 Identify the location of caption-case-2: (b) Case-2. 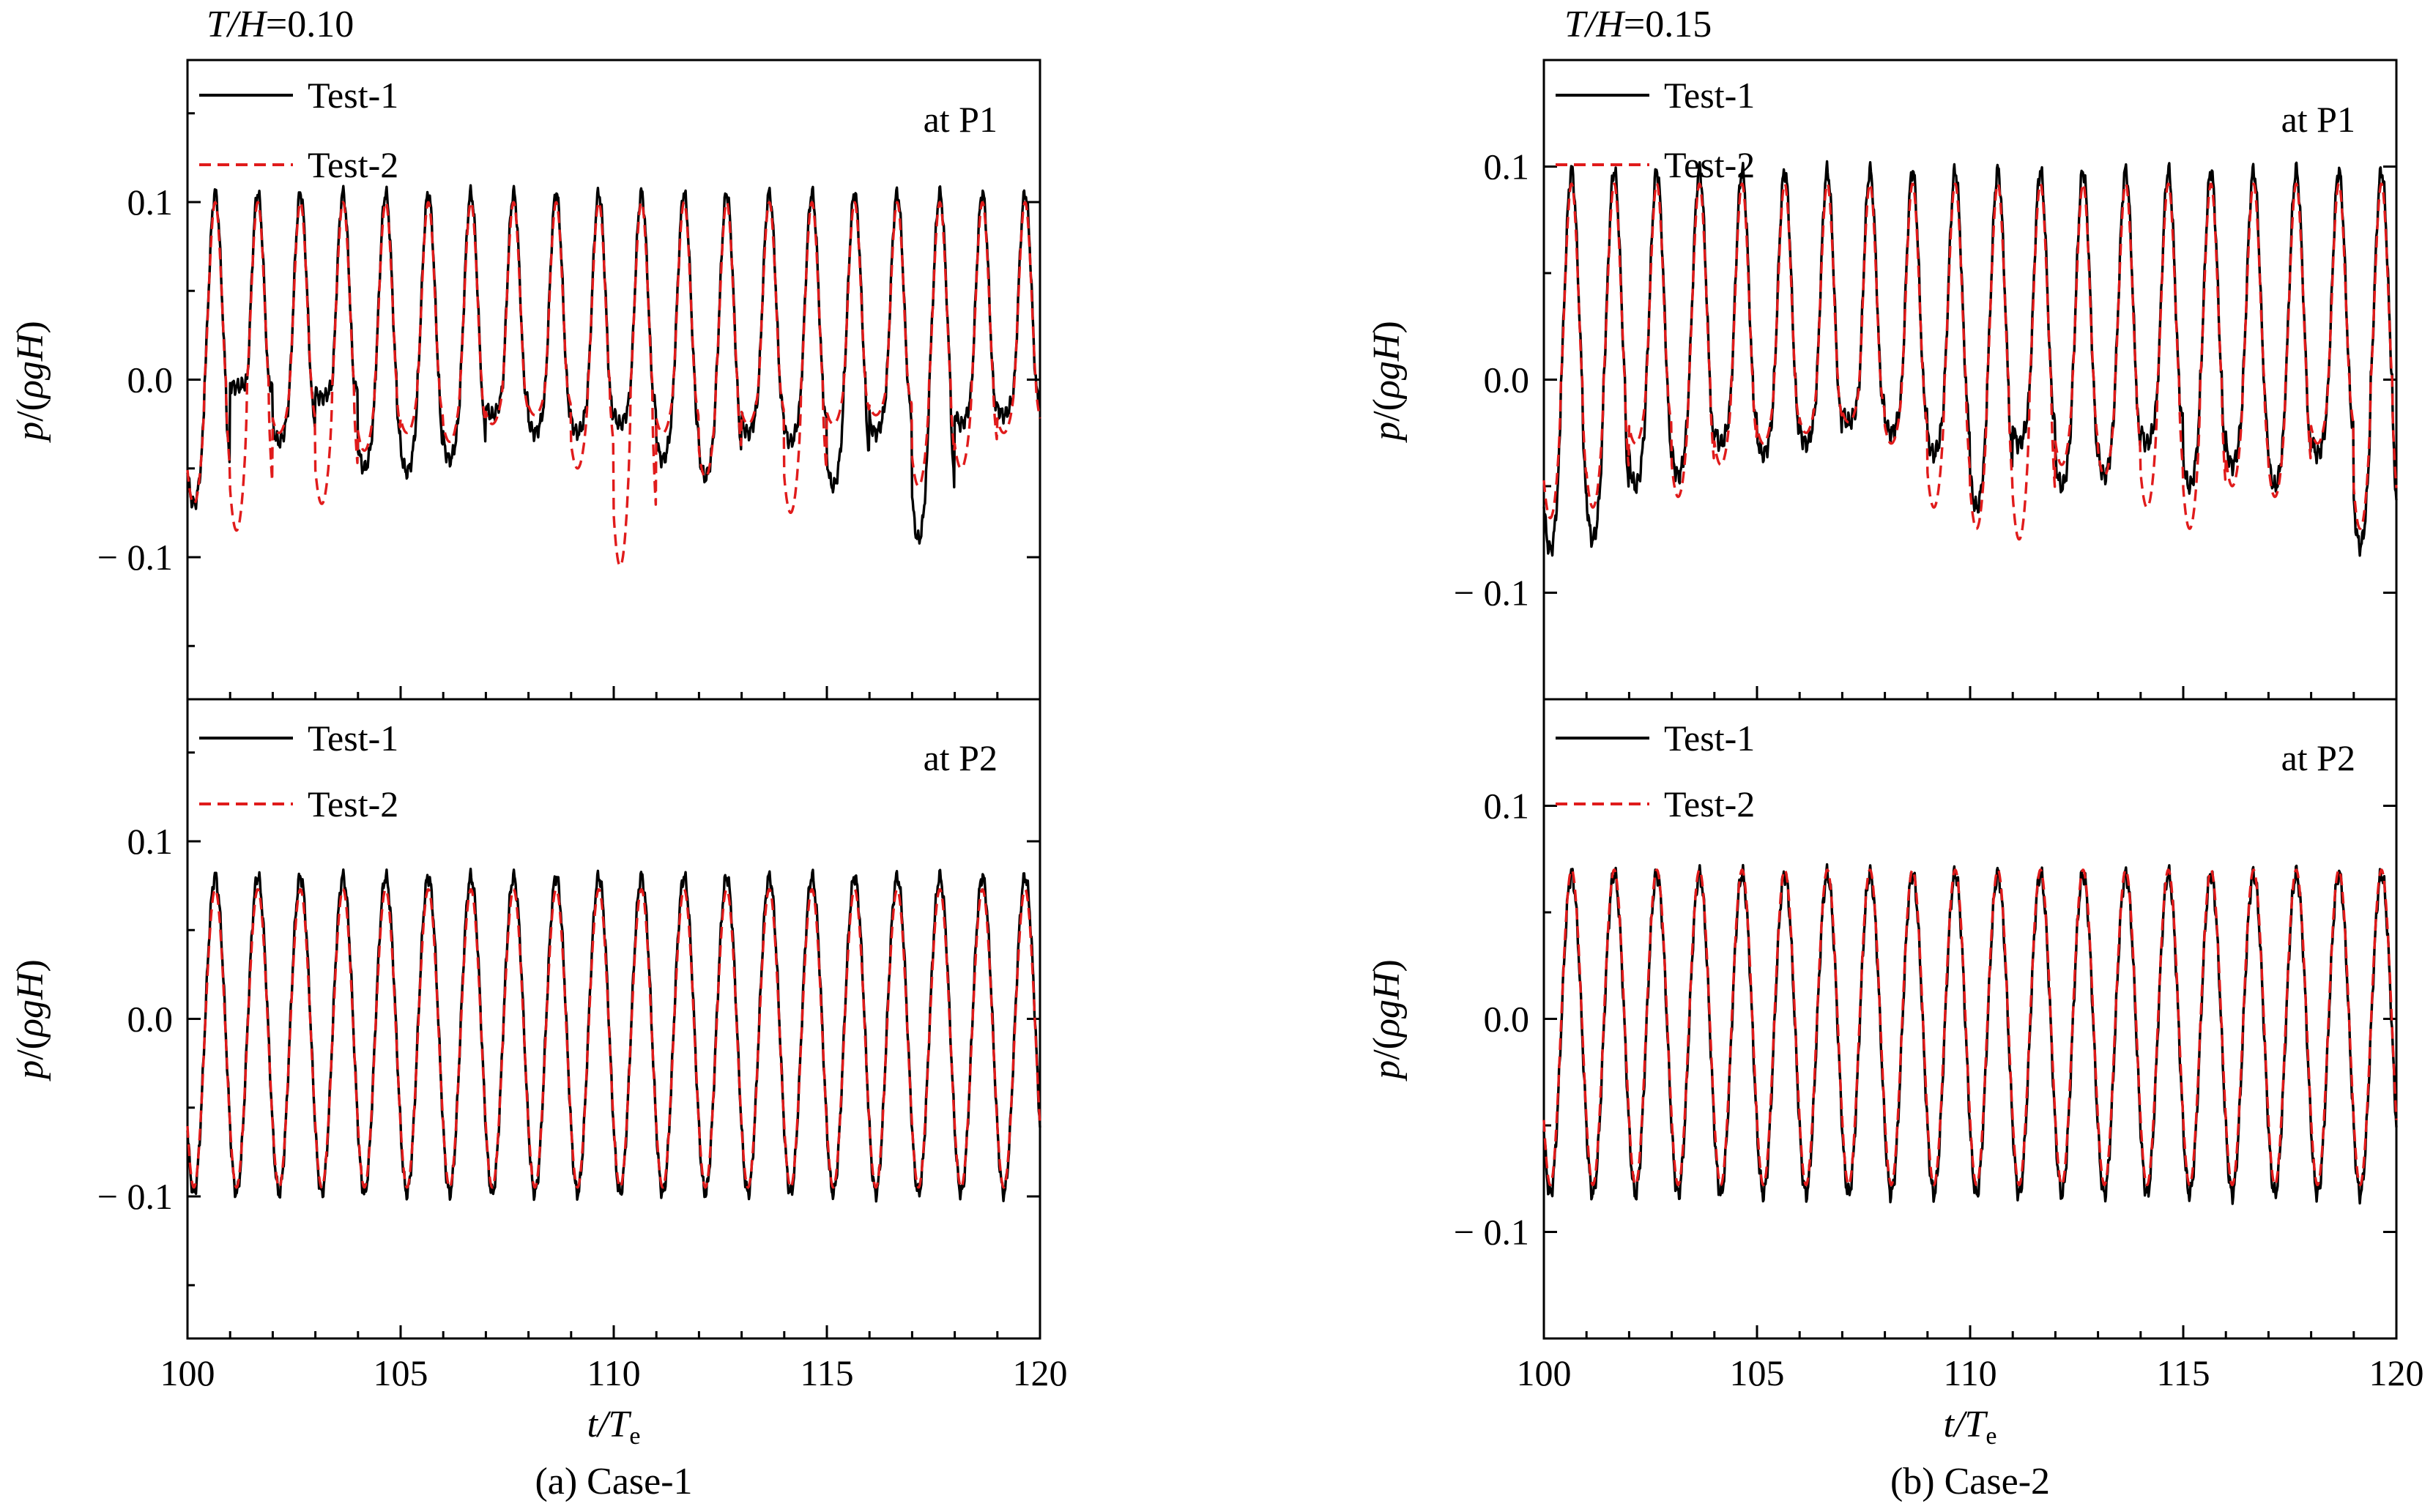
(1970, 1481).